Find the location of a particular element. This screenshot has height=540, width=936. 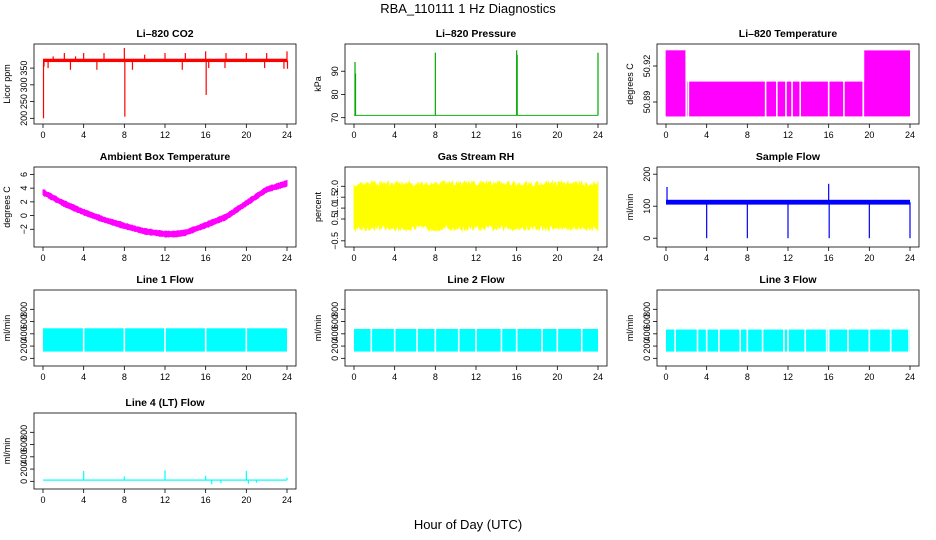

data-band is located at coordinates (476, 115).